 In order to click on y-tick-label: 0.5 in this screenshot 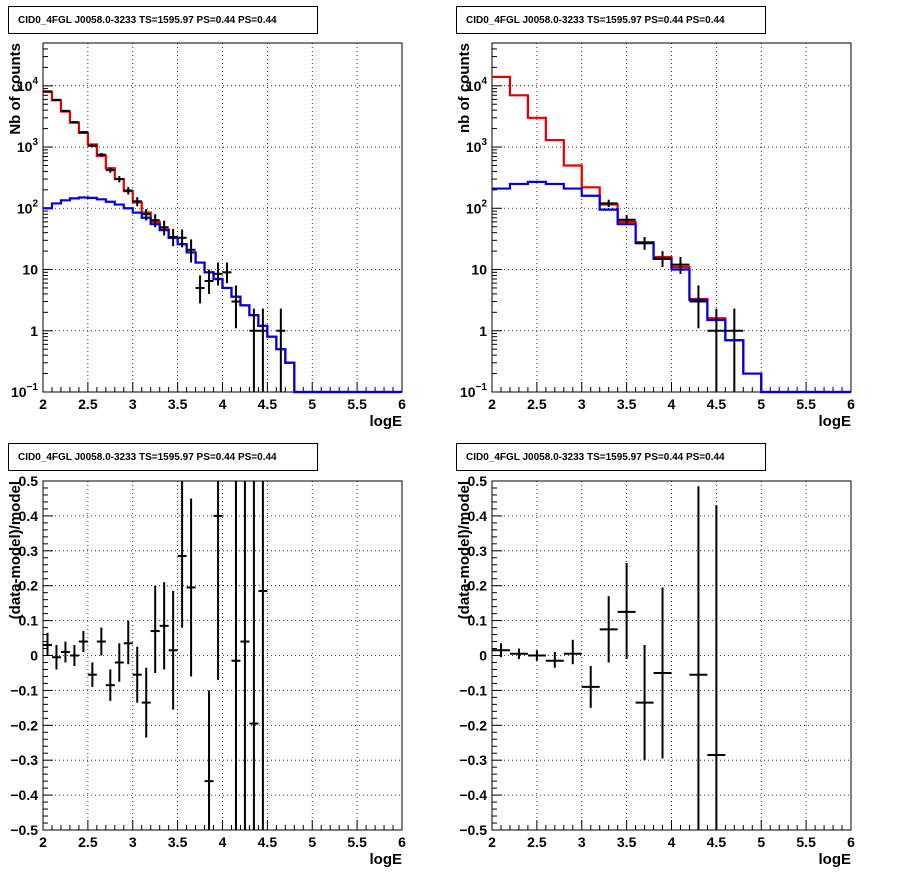, I will do `click(478, 481)`.